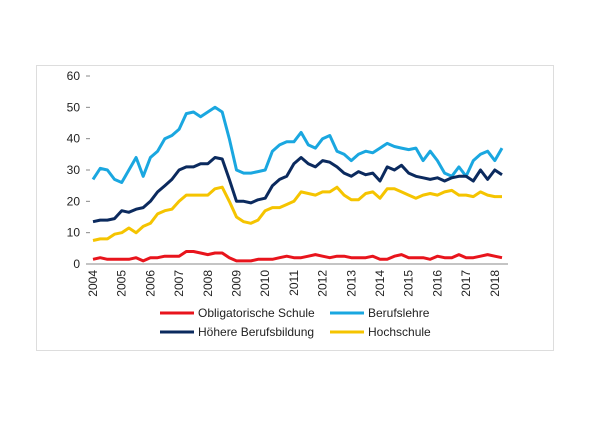 The width and height of the screenshot is (590, 422). I want to click on y-tick-label: 10, so click(74, 233).